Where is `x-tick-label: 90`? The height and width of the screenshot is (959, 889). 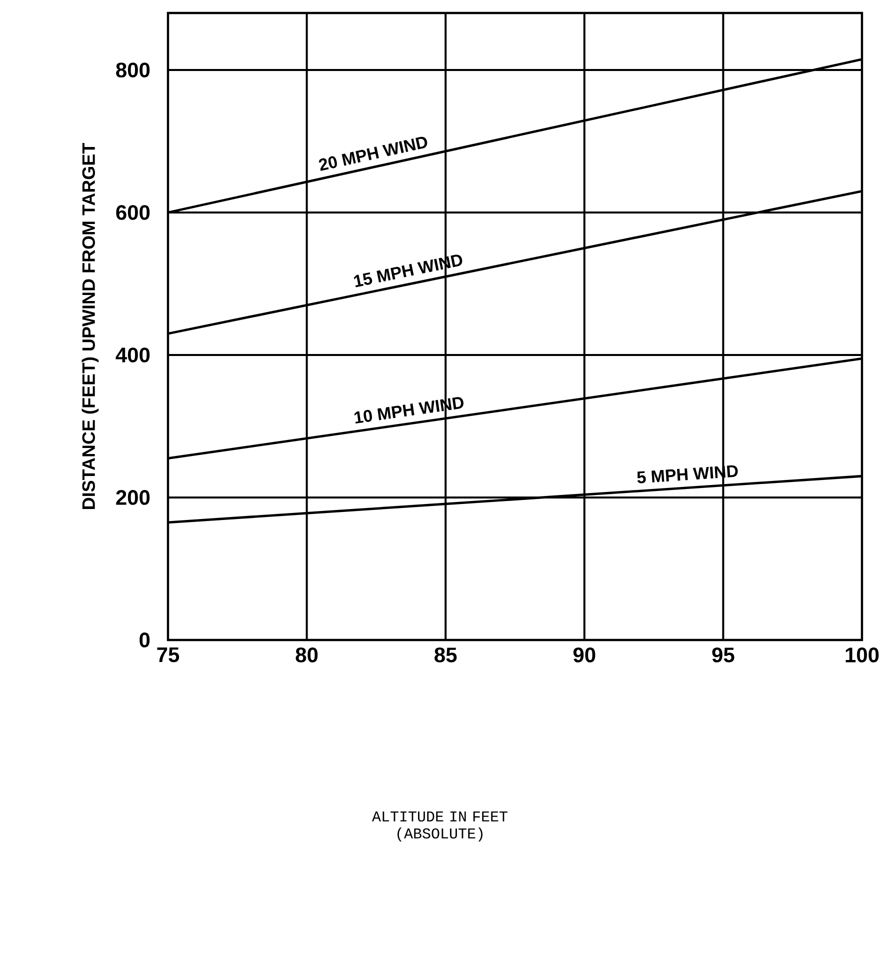 x-tick-label: 90 is located at coordinates (584, 655).